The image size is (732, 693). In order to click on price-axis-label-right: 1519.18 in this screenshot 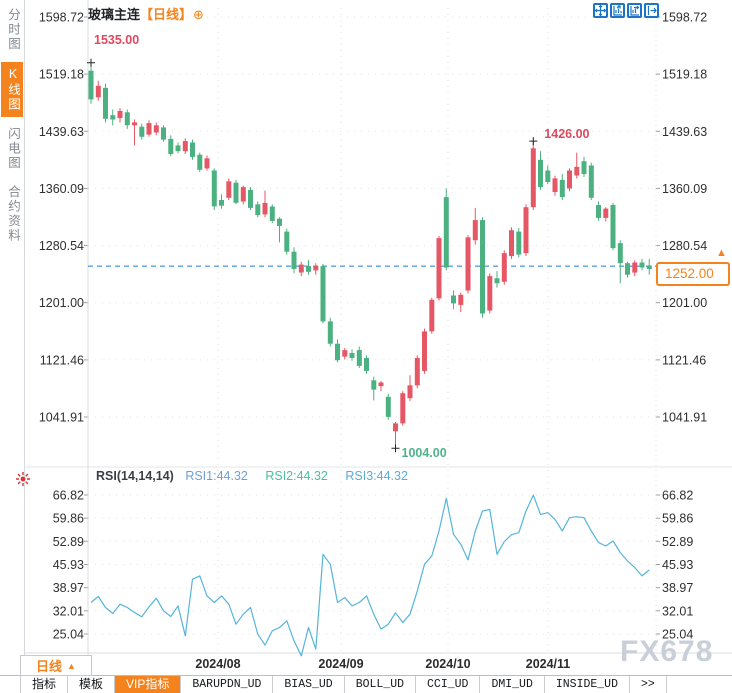, I will do `click(684, 75)`.